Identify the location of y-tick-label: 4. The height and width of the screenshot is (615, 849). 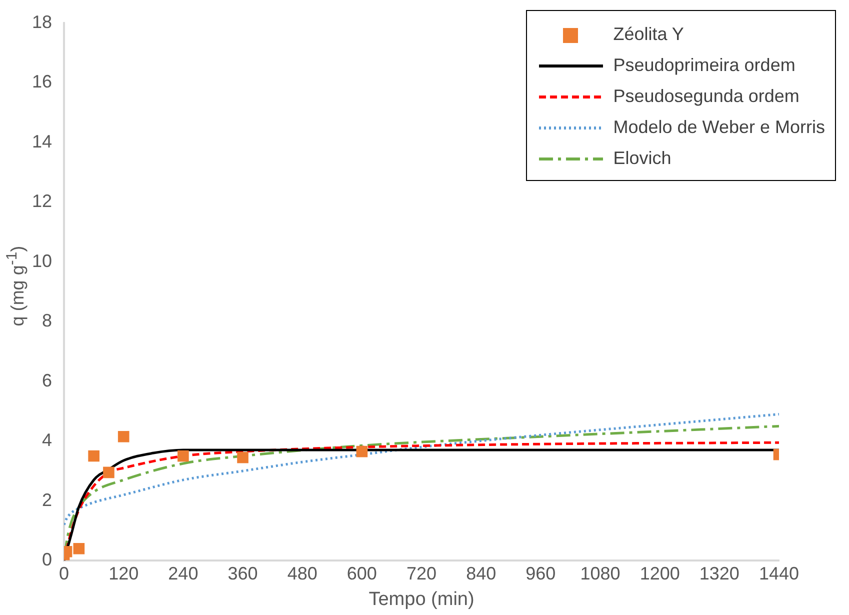
(47, 440).